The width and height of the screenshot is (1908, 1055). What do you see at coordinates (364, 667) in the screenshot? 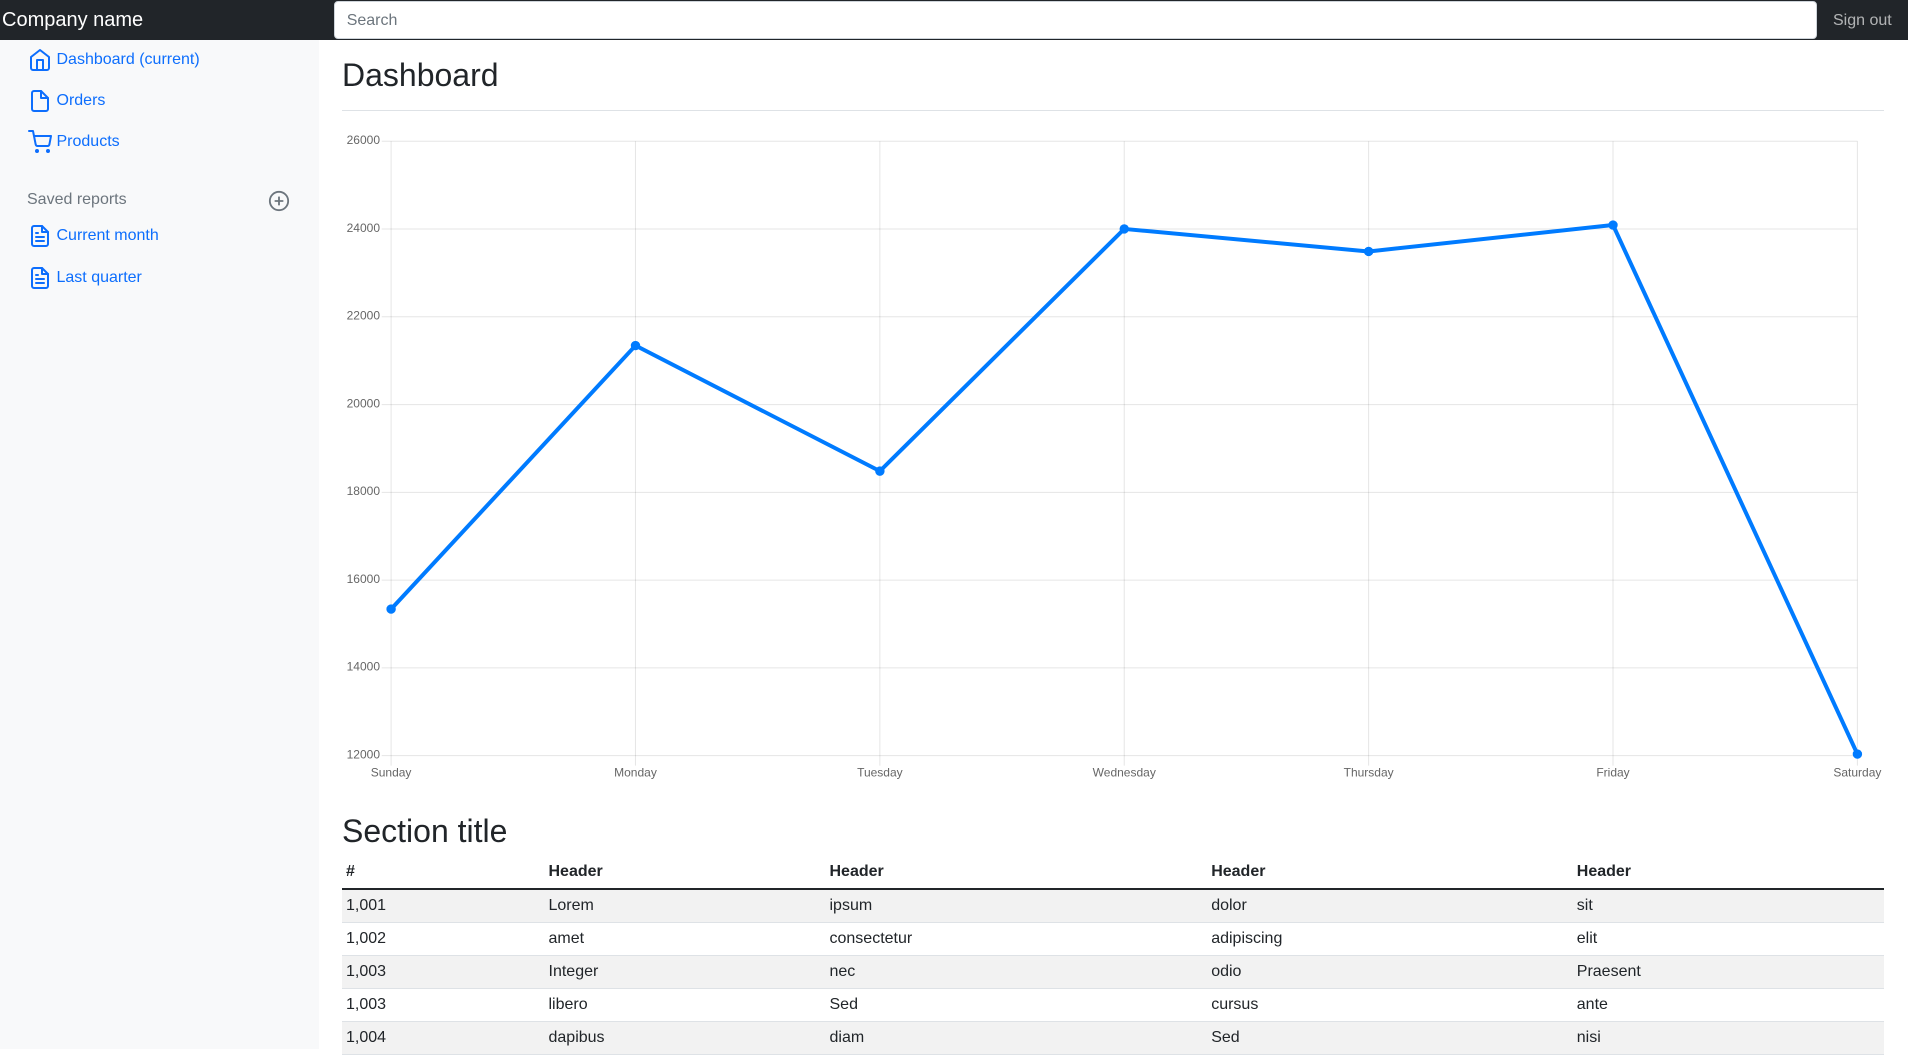
I see `svg-text: 14000` at bounding box center [364, 667].